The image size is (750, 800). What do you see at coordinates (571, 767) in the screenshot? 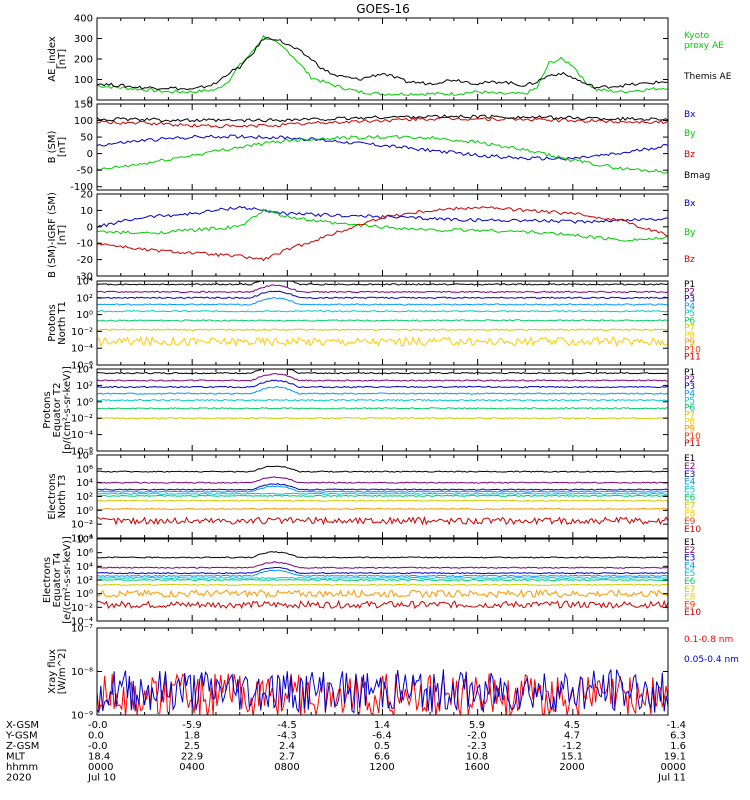
I see `ephemeris-value: 2000` at bounding box center [571, 767].